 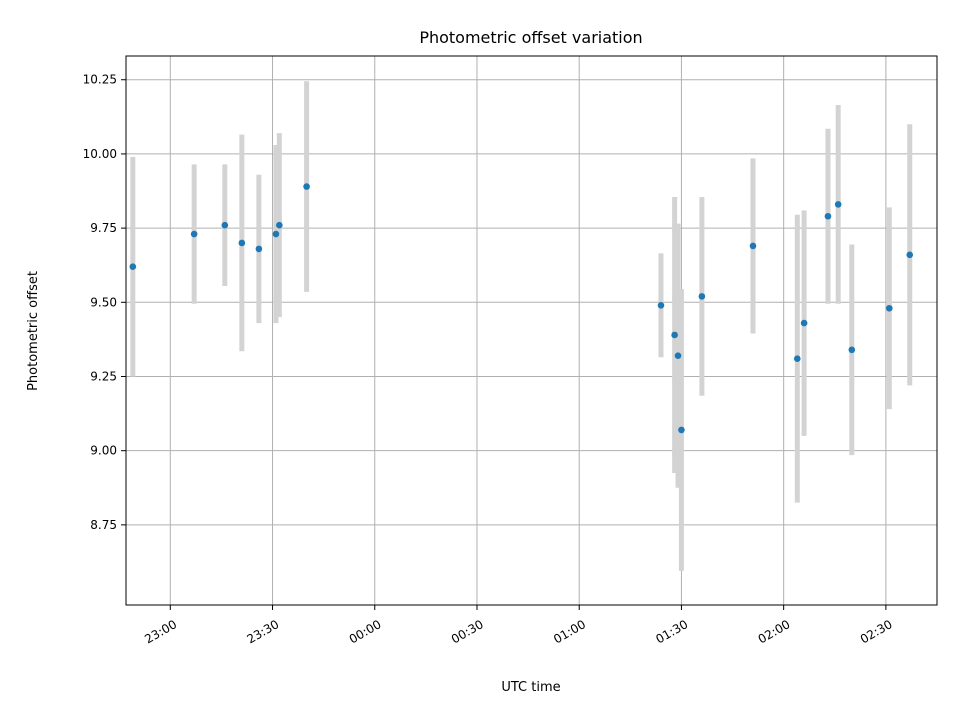 What do you see at coordinates (103, 525) in the screenshot?
I see `y-tick-label: 8.75` at bounding box center [103, 525].